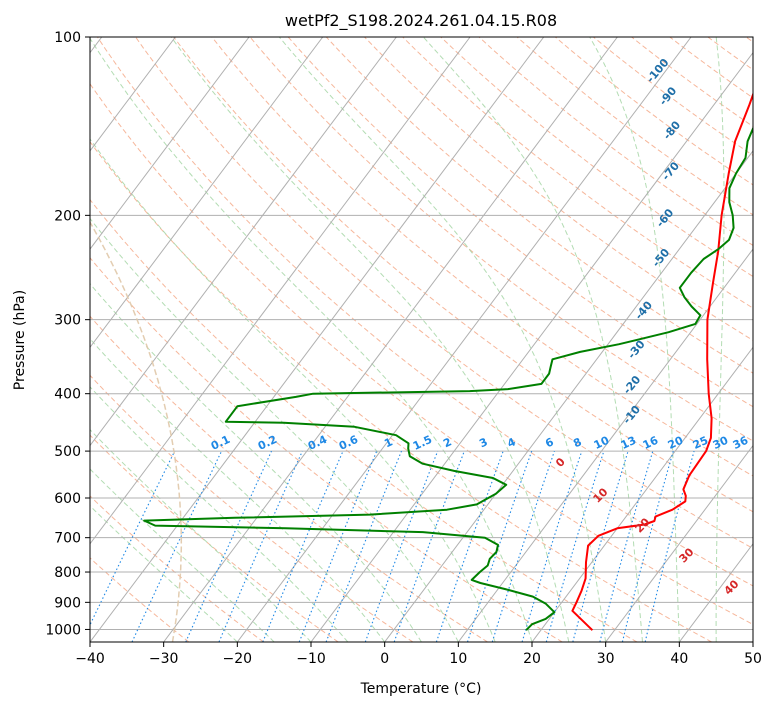 The width and height of the screenshot is (775, 713). I want to click on x-tick-label: 0, so click(384, 659).